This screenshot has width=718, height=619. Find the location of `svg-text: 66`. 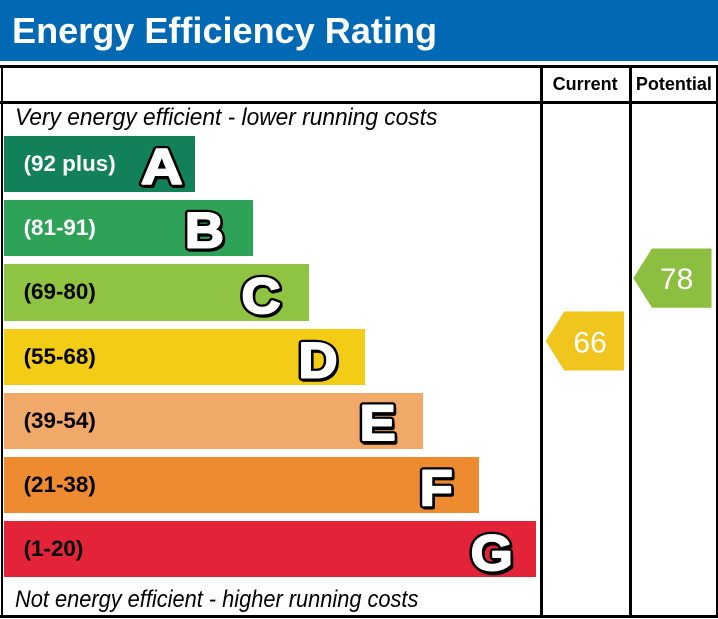

svg-text: 66 is located at coordinates (589, 342).